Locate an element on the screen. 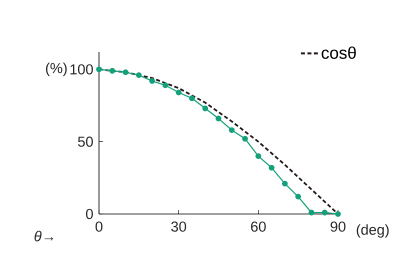 Image resolution: width=419 pixels, height=273 pixels. y-tick-label: 100 is located at coordinates (81, 69).